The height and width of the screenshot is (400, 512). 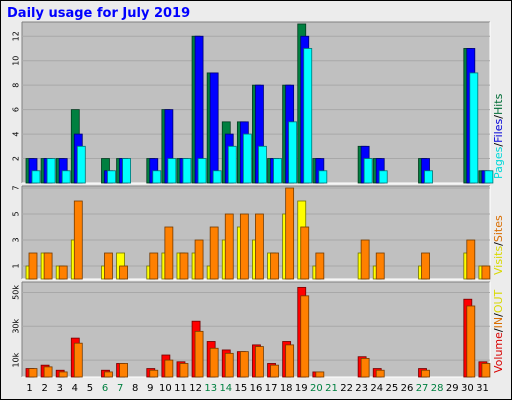 I want to click on x-tick-label: 16, so click(x=256, y=388).